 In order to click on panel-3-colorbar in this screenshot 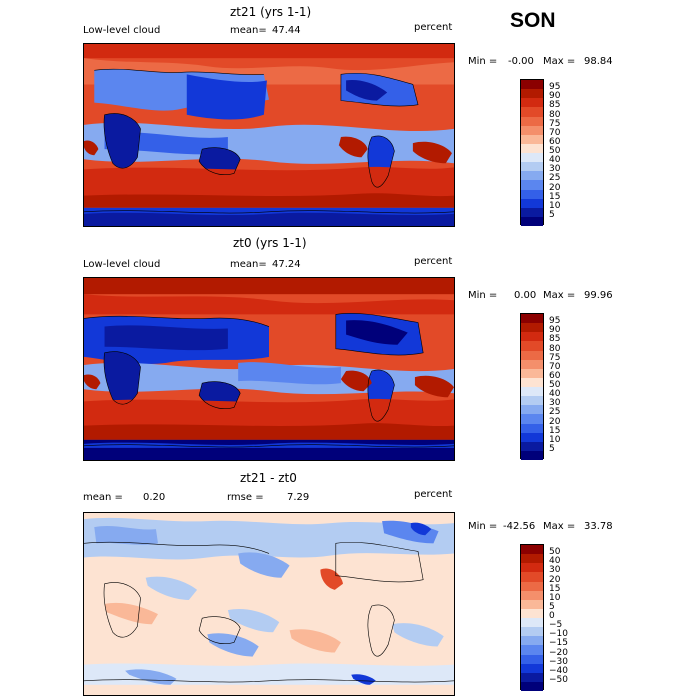, I will do `click(532, 617)`.